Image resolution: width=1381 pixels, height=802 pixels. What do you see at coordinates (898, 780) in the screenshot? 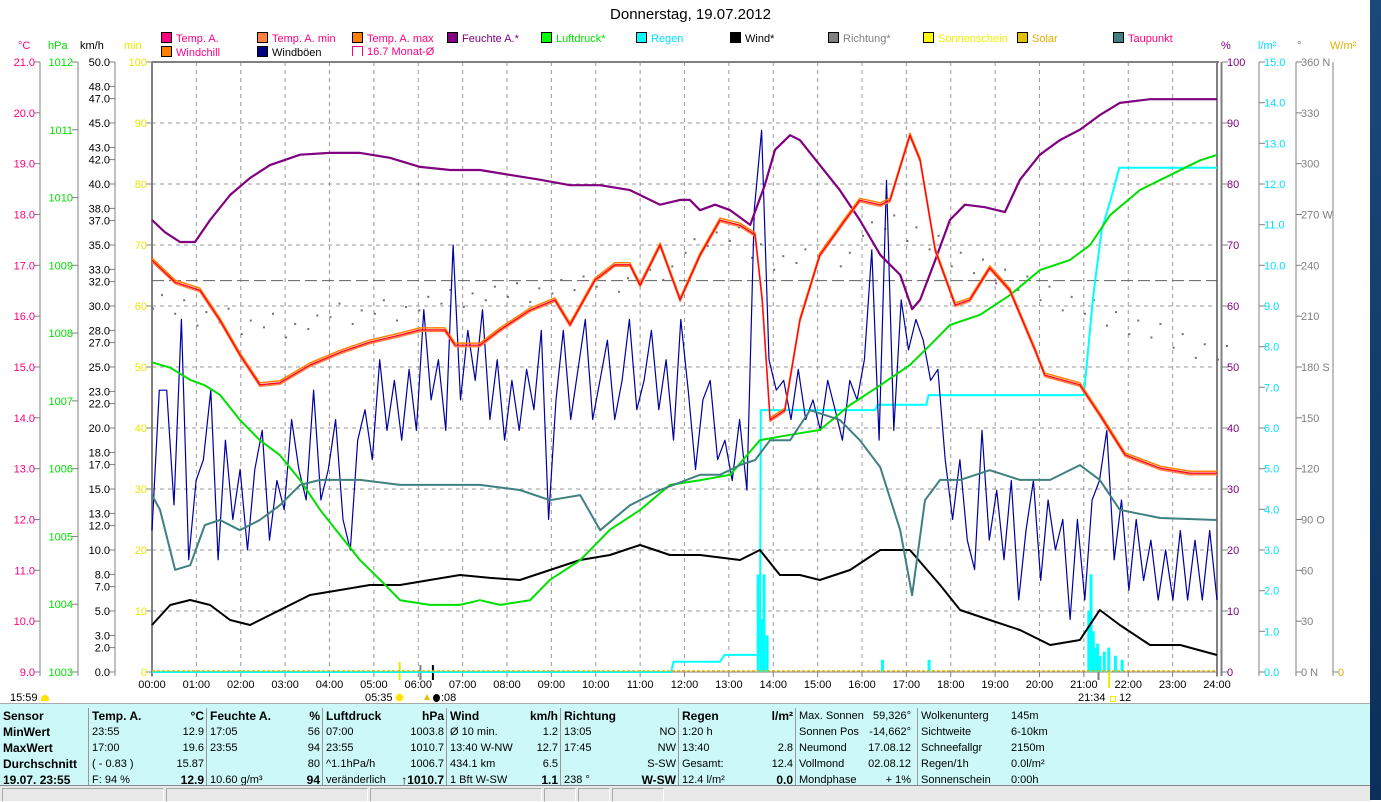
I see `cell-value: + 1%` at bounding box center [898, 780].